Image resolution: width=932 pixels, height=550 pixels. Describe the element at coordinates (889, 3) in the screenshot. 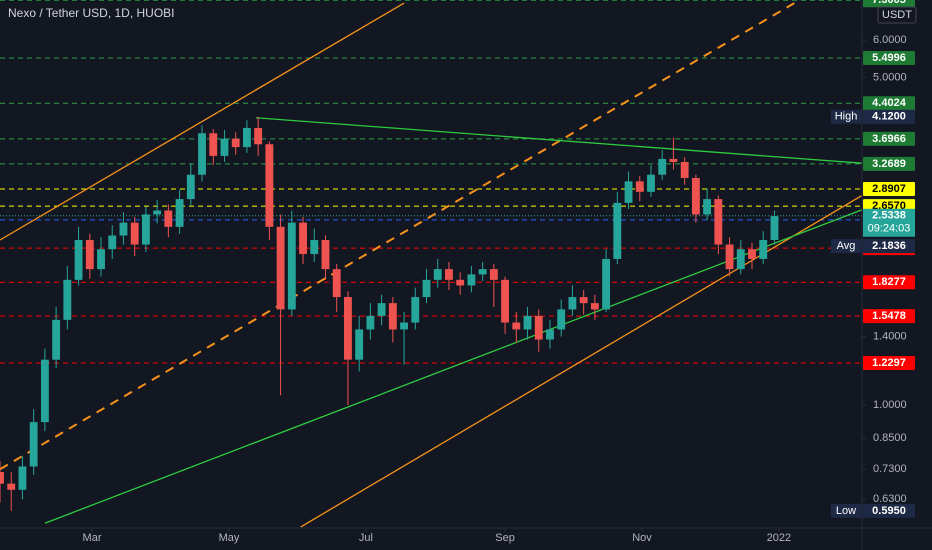

I see `level-label: 7.3005` at that location.